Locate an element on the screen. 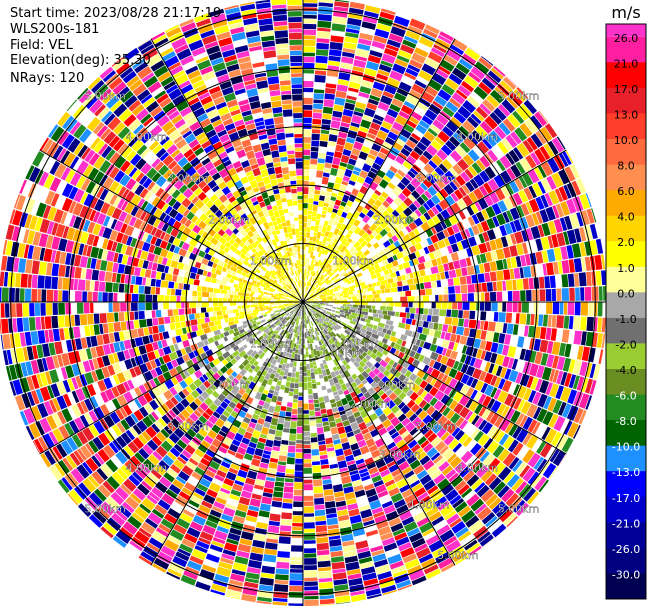 The image size is (647, 607). colorbar-tick-label: 6.0 is located at coordinates (626, 191).